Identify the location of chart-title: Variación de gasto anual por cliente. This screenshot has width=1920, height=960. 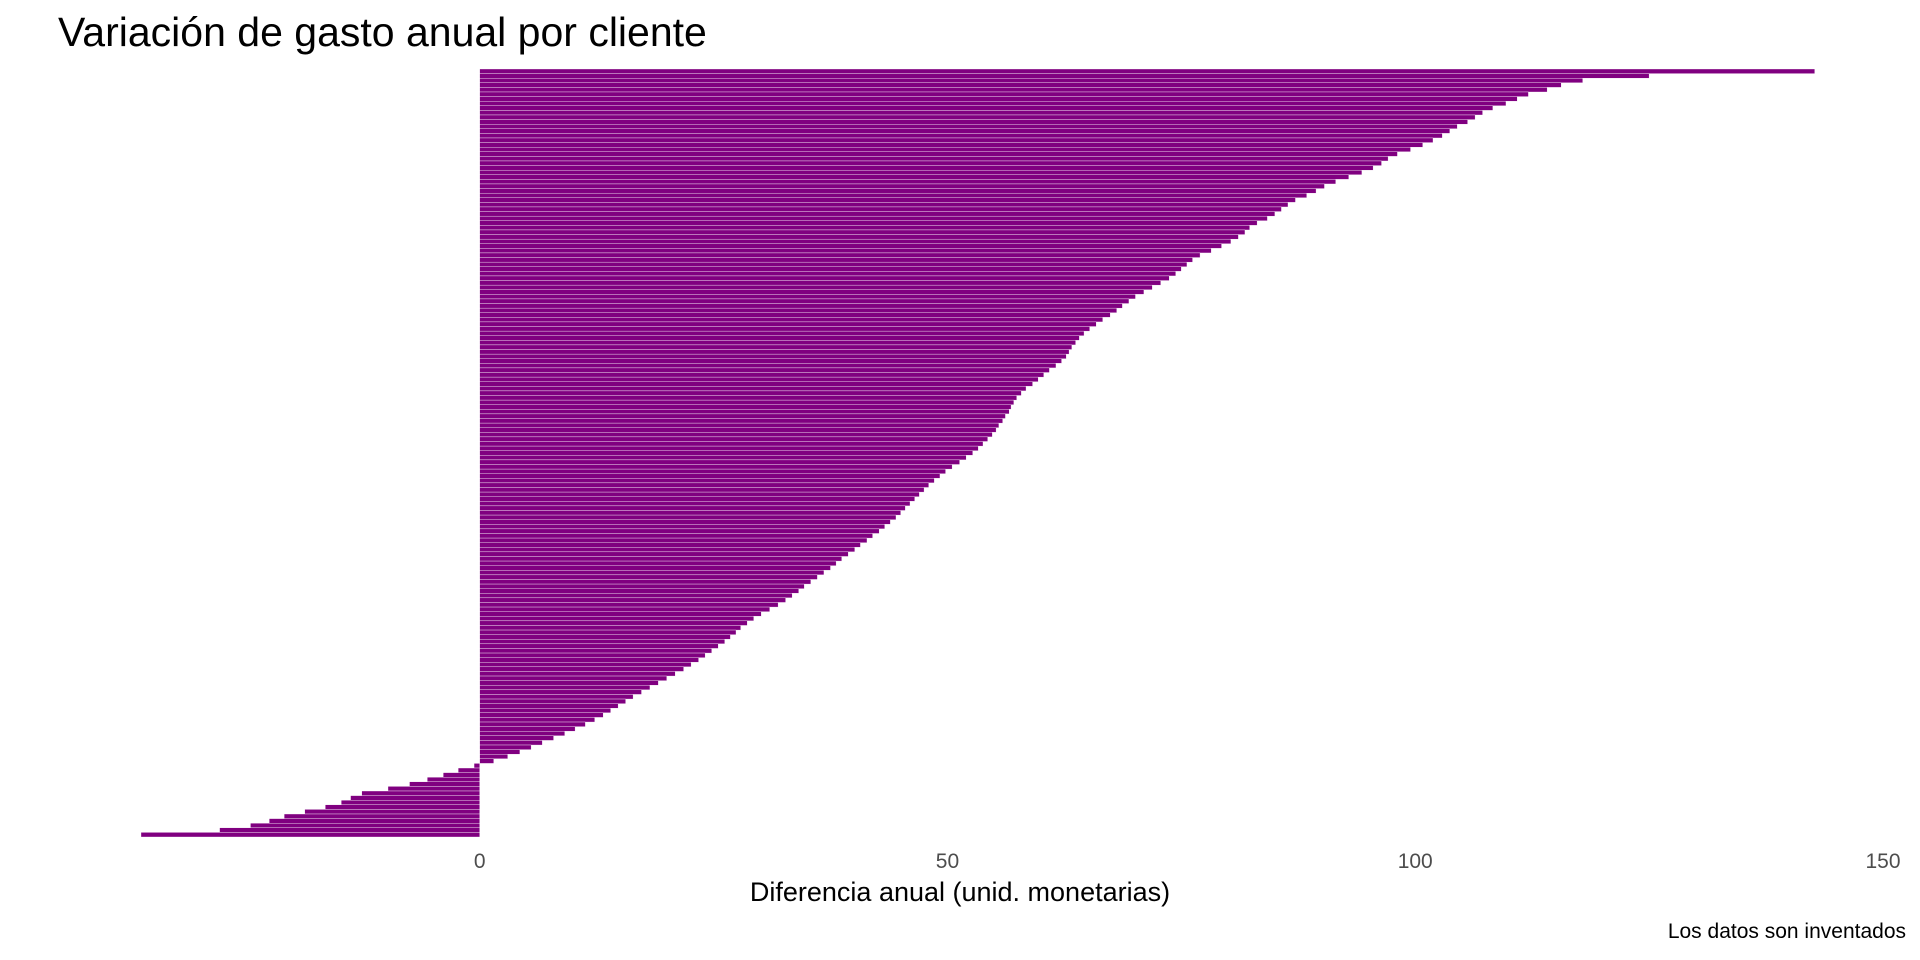
(382, 32).